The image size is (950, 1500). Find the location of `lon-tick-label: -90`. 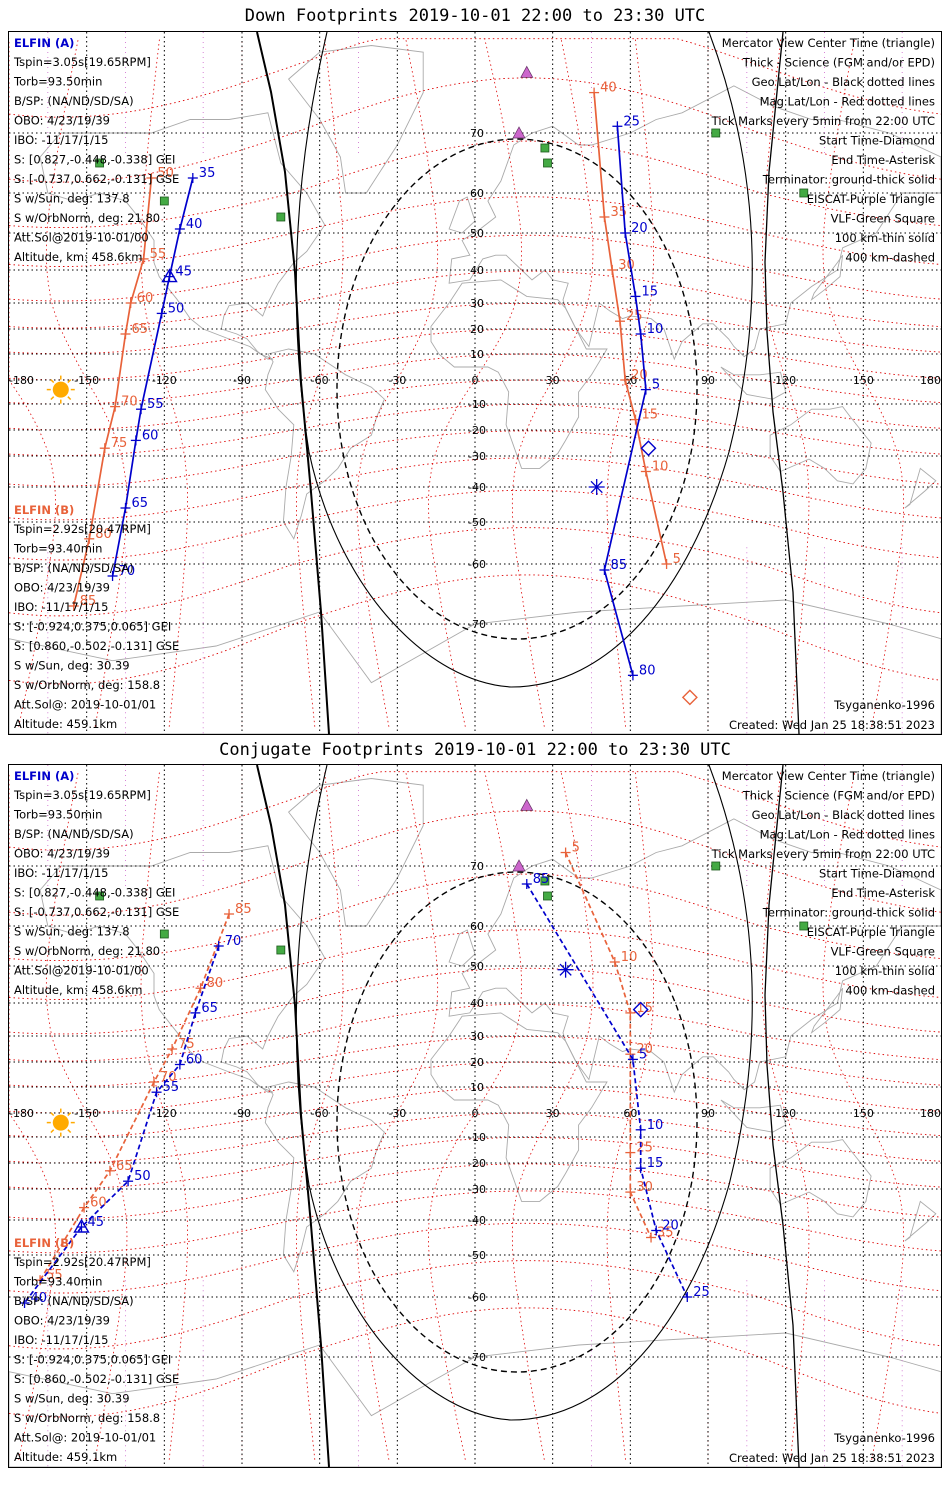

lon-tick-label: -90 is located at coordinates (242, 380).